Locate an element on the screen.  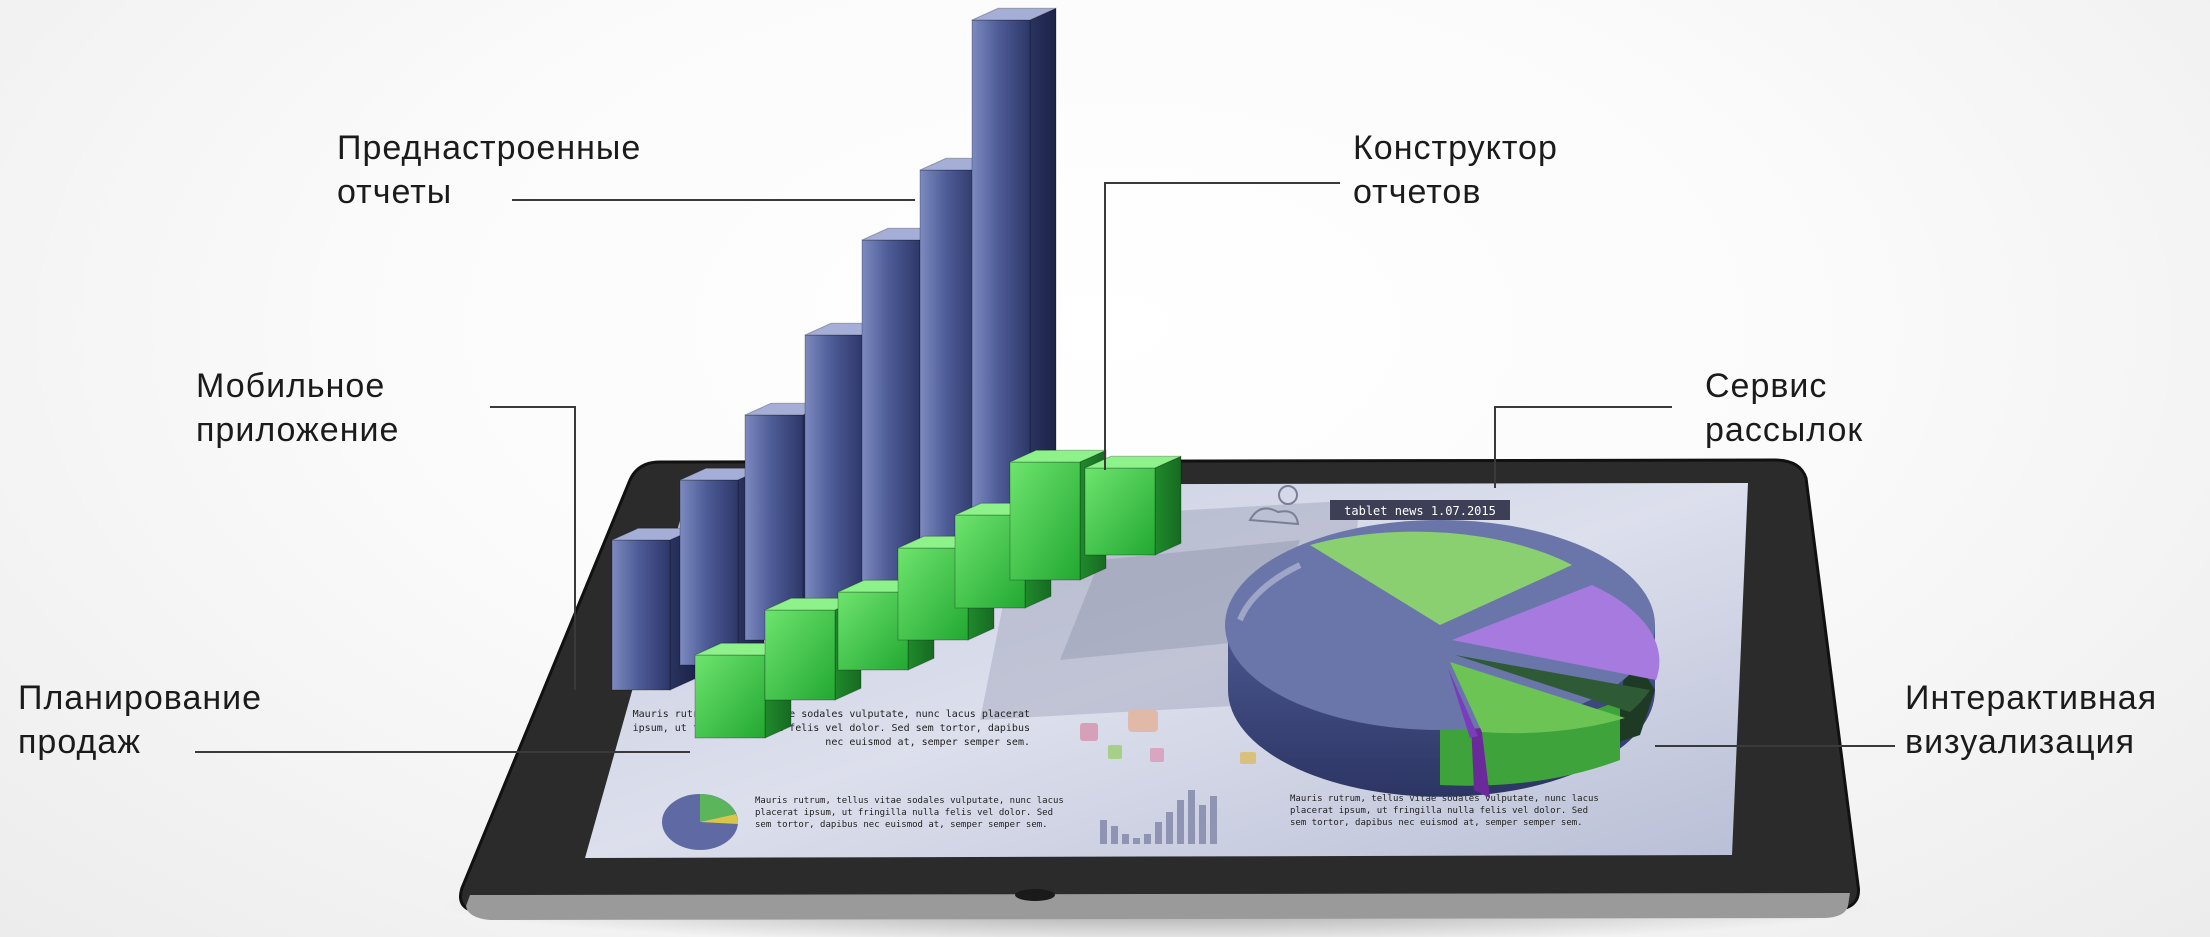
callout-mobile-app: Мобильное приложение is located at coordinates (297, 408).